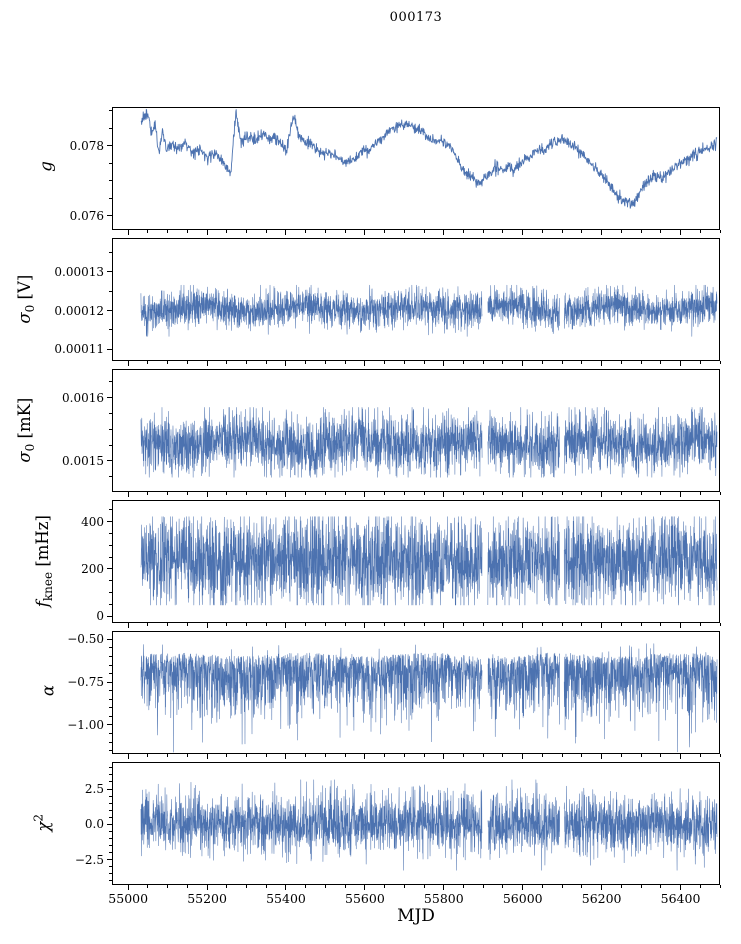 The height and width of the screenshot is (944, 741). What do you see at coordinates (207, 898) in the screenshot?
I see `x-tick-label: 55200` at bounding box center [207, 898].